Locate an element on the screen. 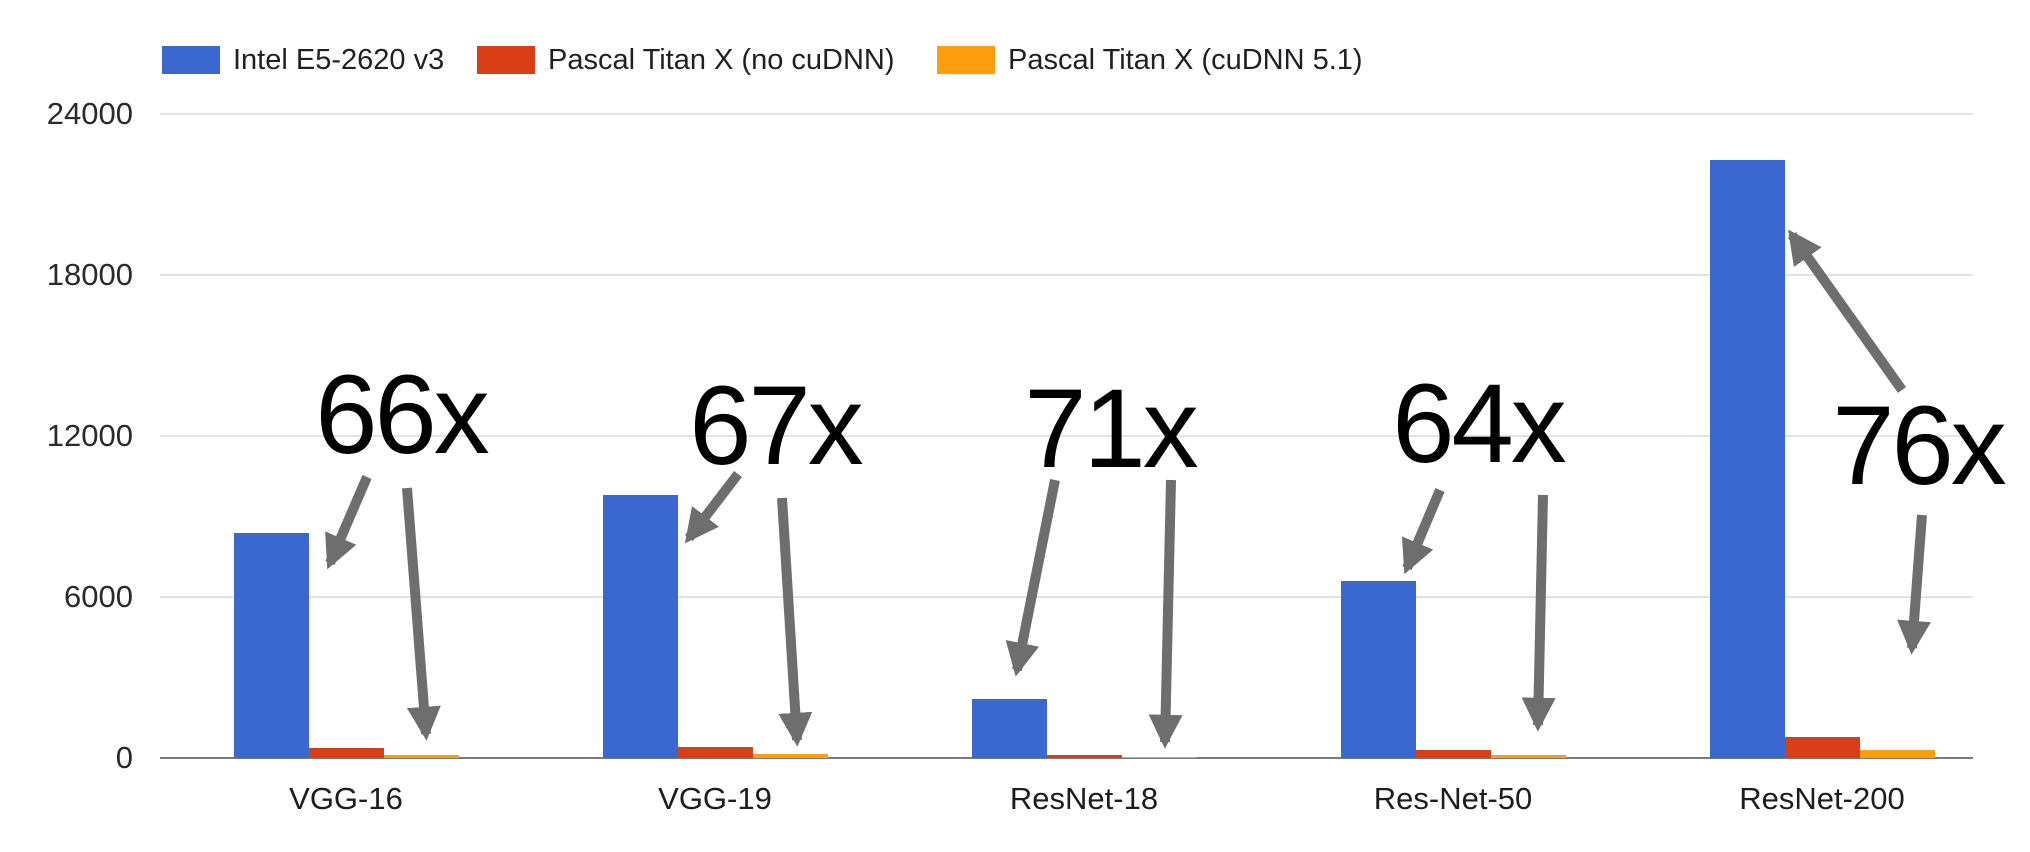  arrow-64x-to-gpu-bar is located at coordinates (1538, 613).